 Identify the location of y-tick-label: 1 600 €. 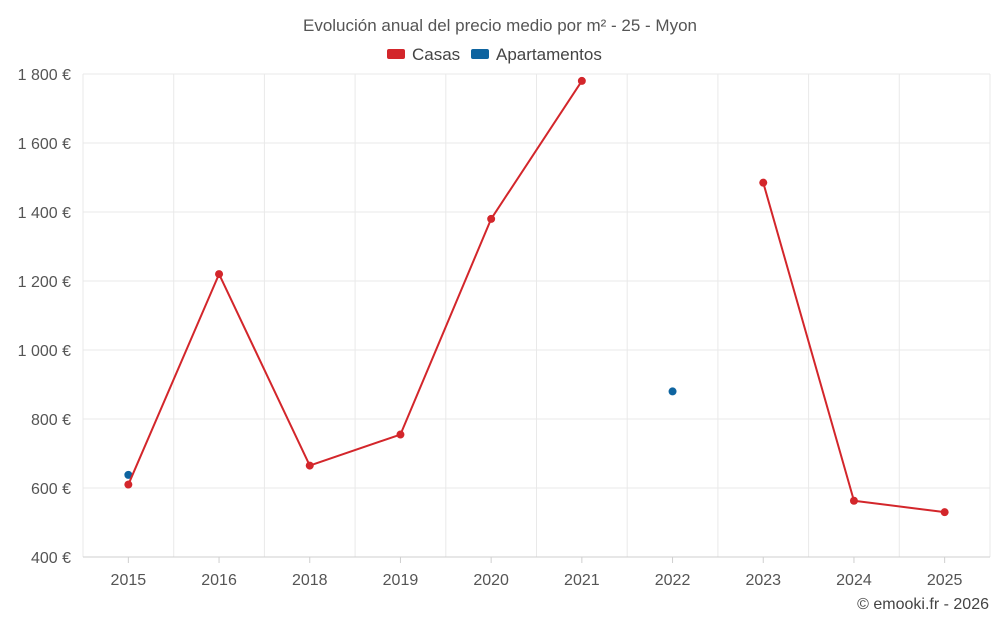
(44, 144).